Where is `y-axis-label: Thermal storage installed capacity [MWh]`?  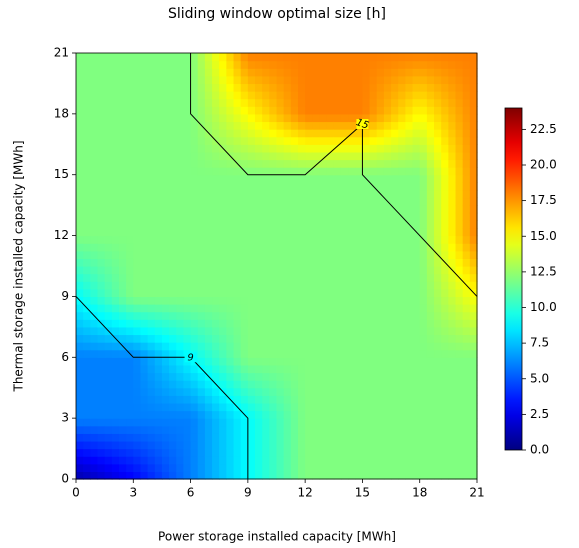 y-axis-label: Thermal storage installed capacity [MWh] is located at coordinates (19, 266).